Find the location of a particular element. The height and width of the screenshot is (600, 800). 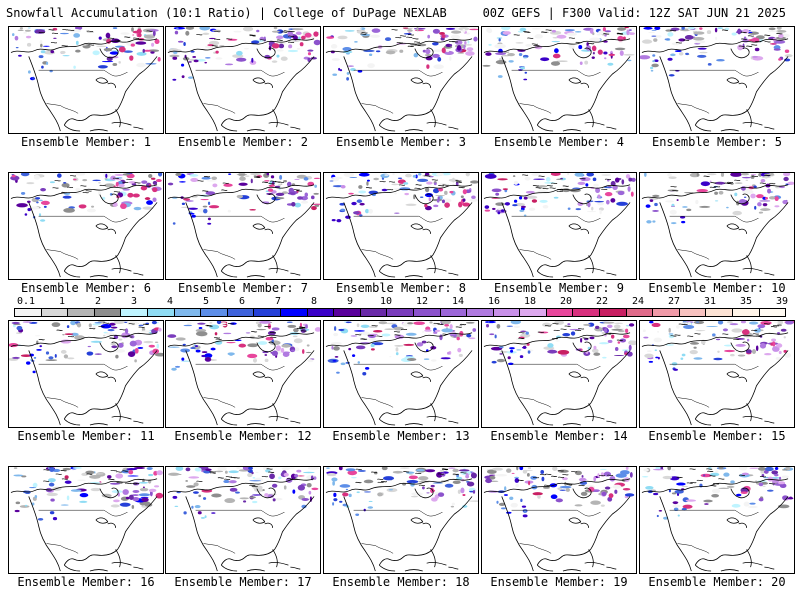

colorbar-tick-label: 12 is located at coordinates (422, 301).